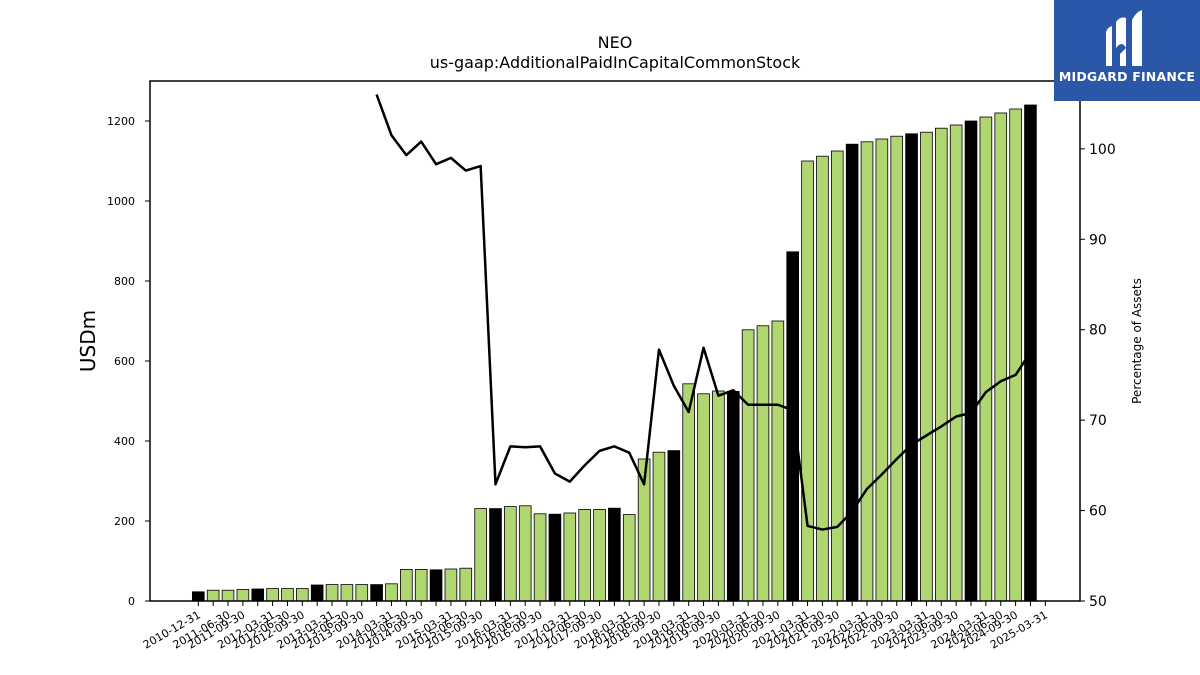 The image size is (1200, 675). I want to click on y-tick-label: 200, so click(124, 521).